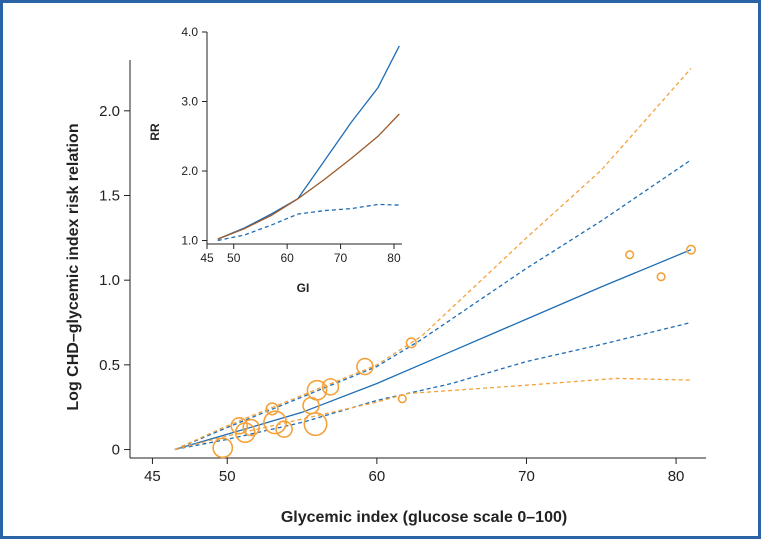  What do you see at coordinates (303, 288) in the screenshot?
I see `inset-x-axis-title: GI` at bounding box center [303, 288].